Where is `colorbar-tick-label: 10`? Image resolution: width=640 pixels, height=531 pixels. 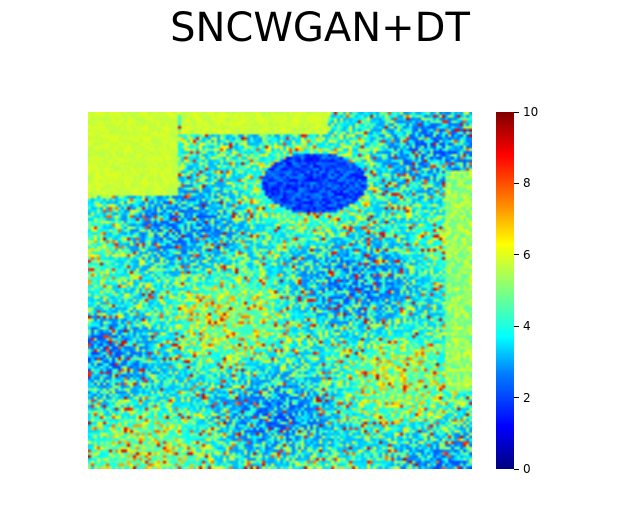
colorbar-tick-label: 10 is located at coordinates (531, 112).